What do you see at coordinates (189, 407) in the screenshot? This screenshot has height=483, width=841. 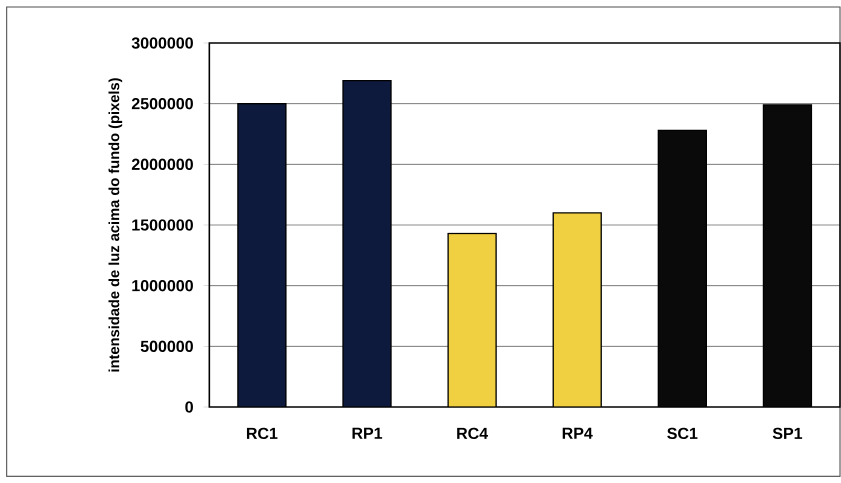 I see `y-tick-label: 0` at bounding box center [189, 407].